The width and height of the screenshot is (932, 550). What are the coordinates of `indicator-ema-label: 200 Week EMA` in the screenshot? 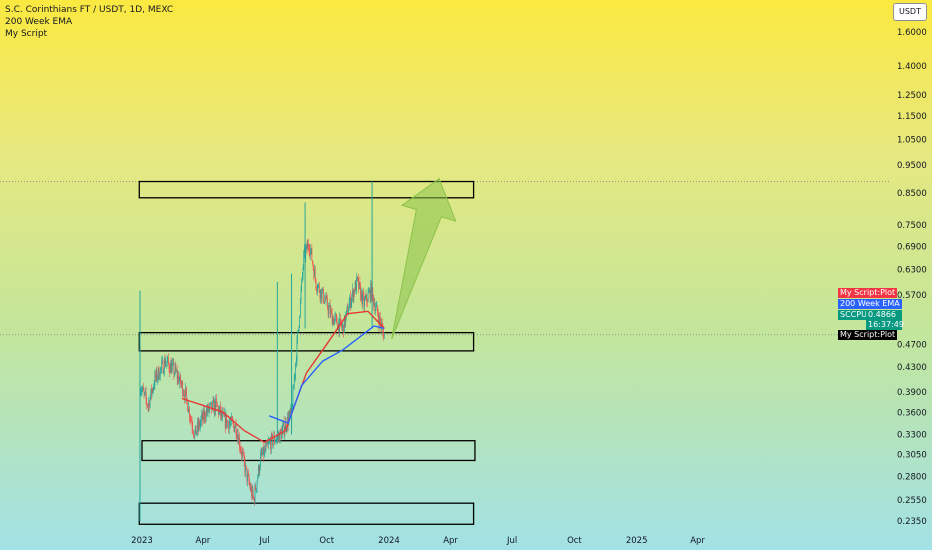 It's located at (39, 22).